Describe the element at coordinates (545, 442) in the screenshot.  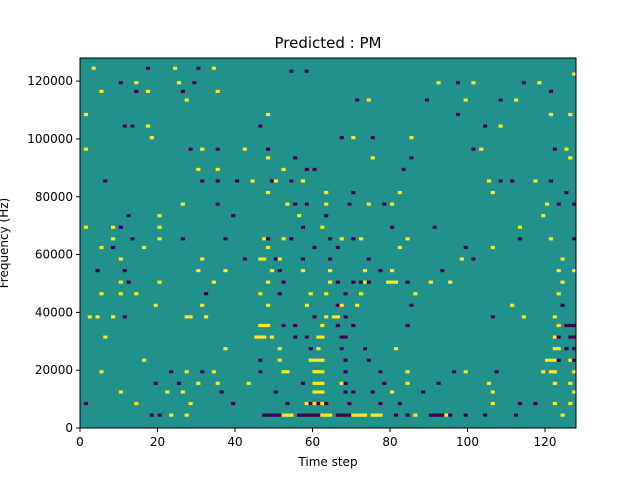
I see `x-tick-label: 120` at that location.